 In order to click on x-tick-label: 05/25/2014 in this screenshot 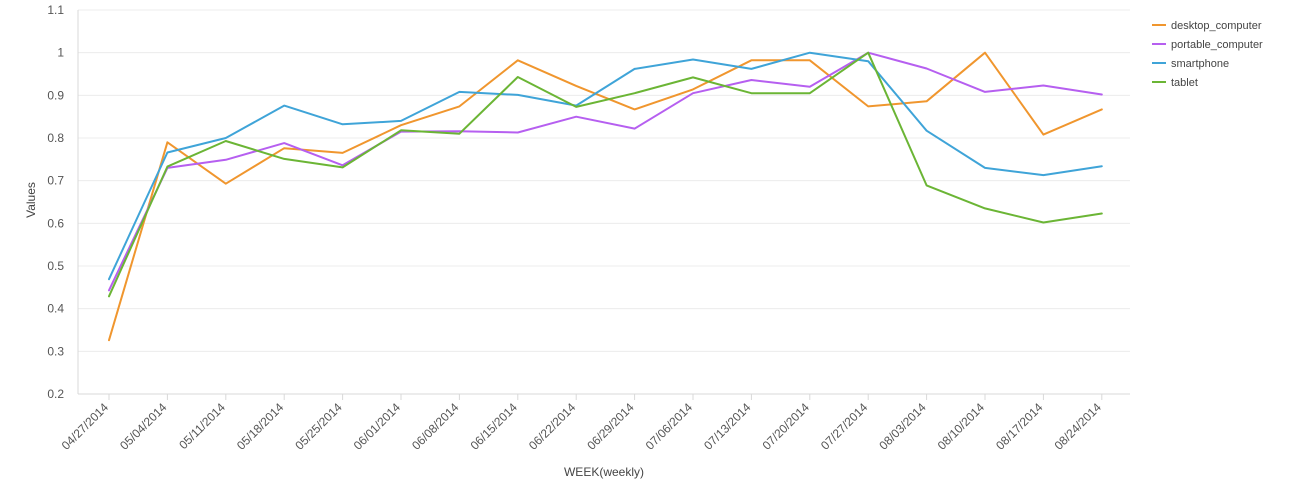, I will do `click(318, 426)`.